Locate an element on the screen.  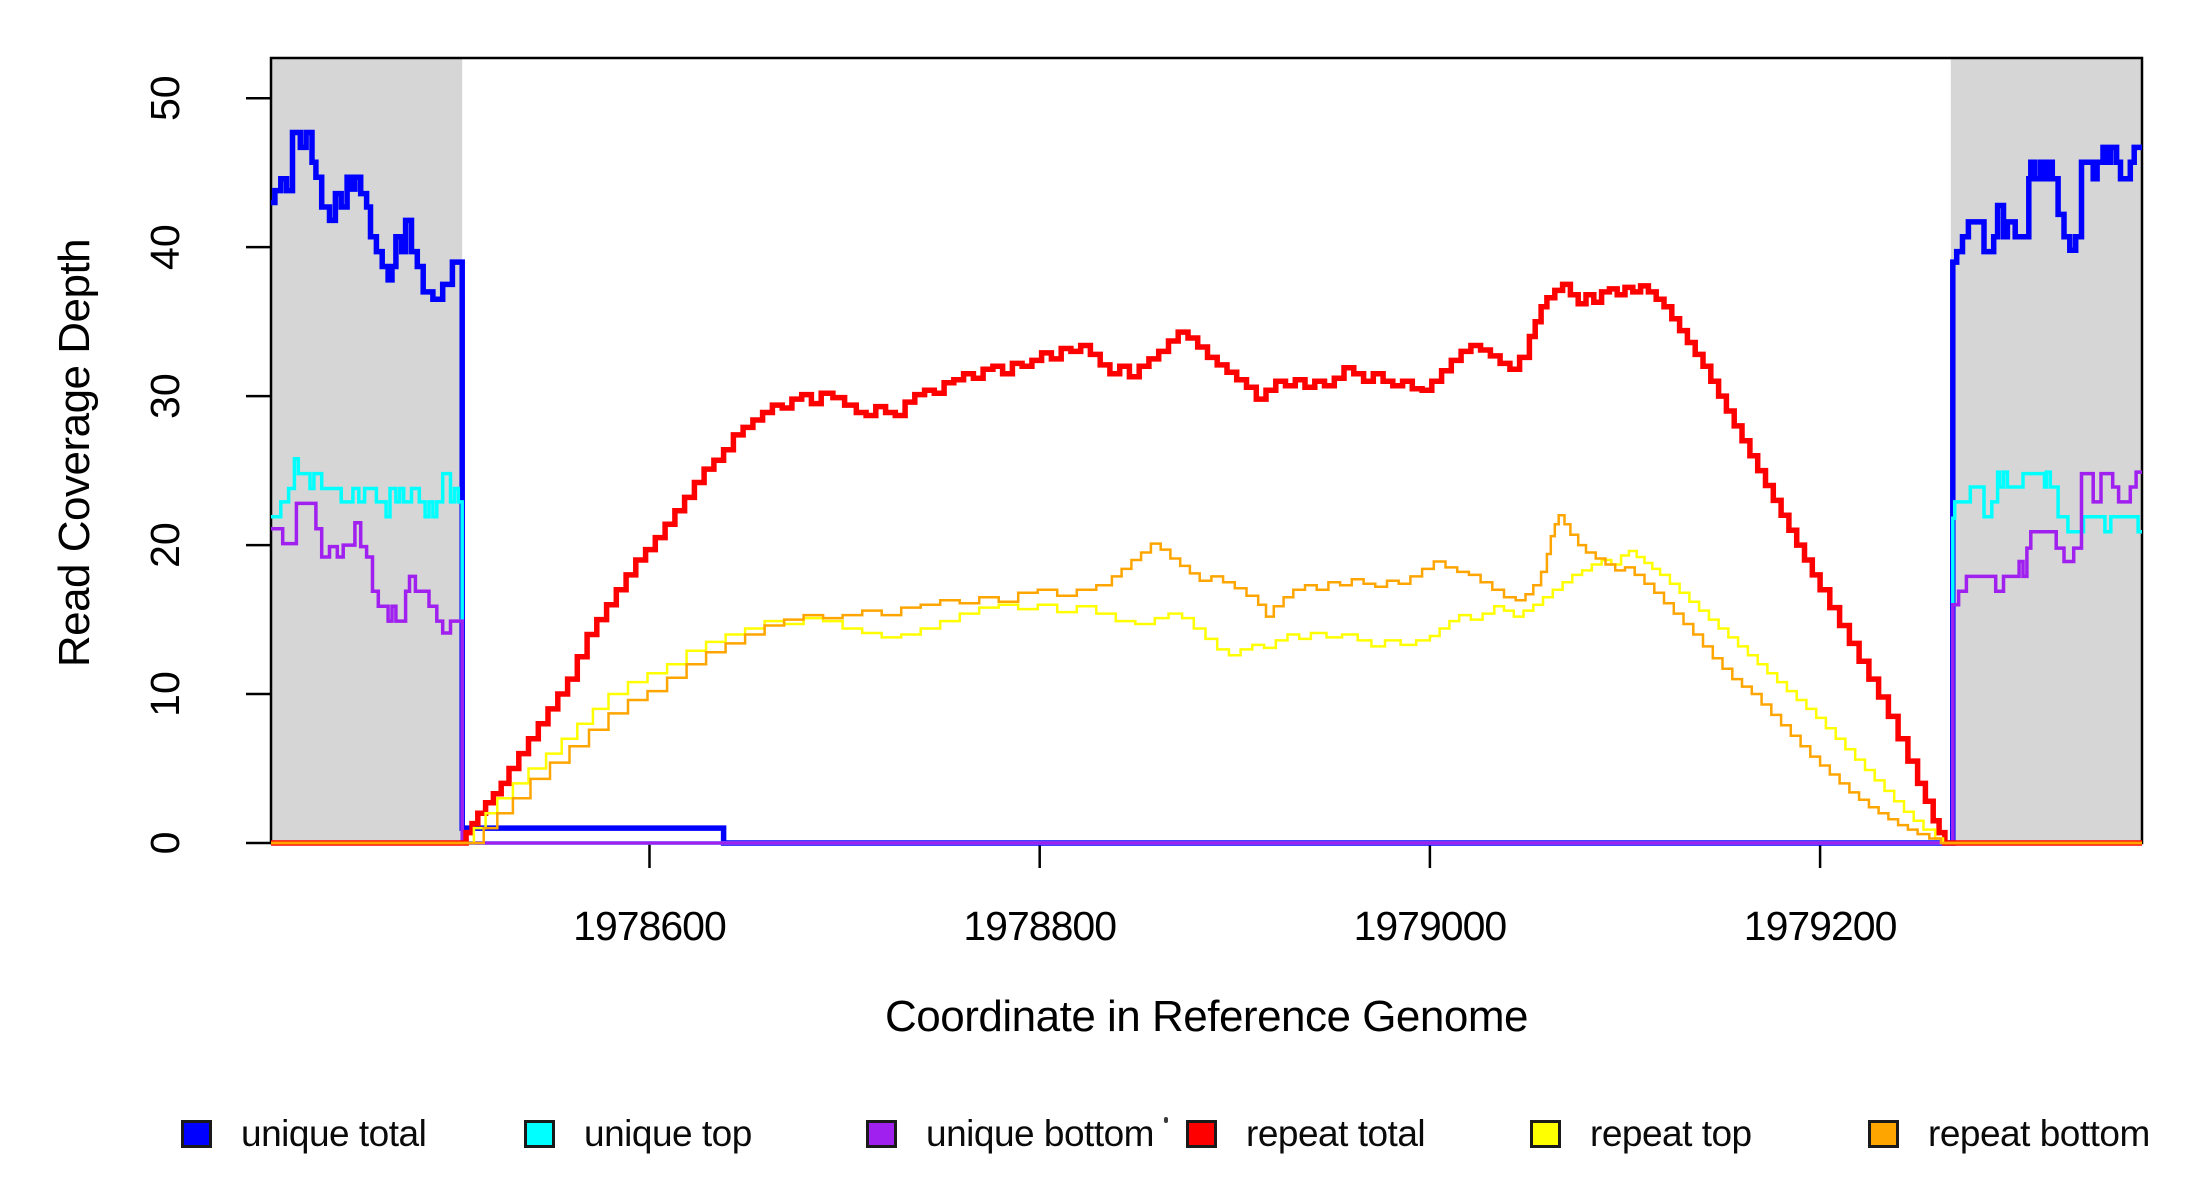
legend-swatch-repeat-top is located at coordinates (1545, 1134).